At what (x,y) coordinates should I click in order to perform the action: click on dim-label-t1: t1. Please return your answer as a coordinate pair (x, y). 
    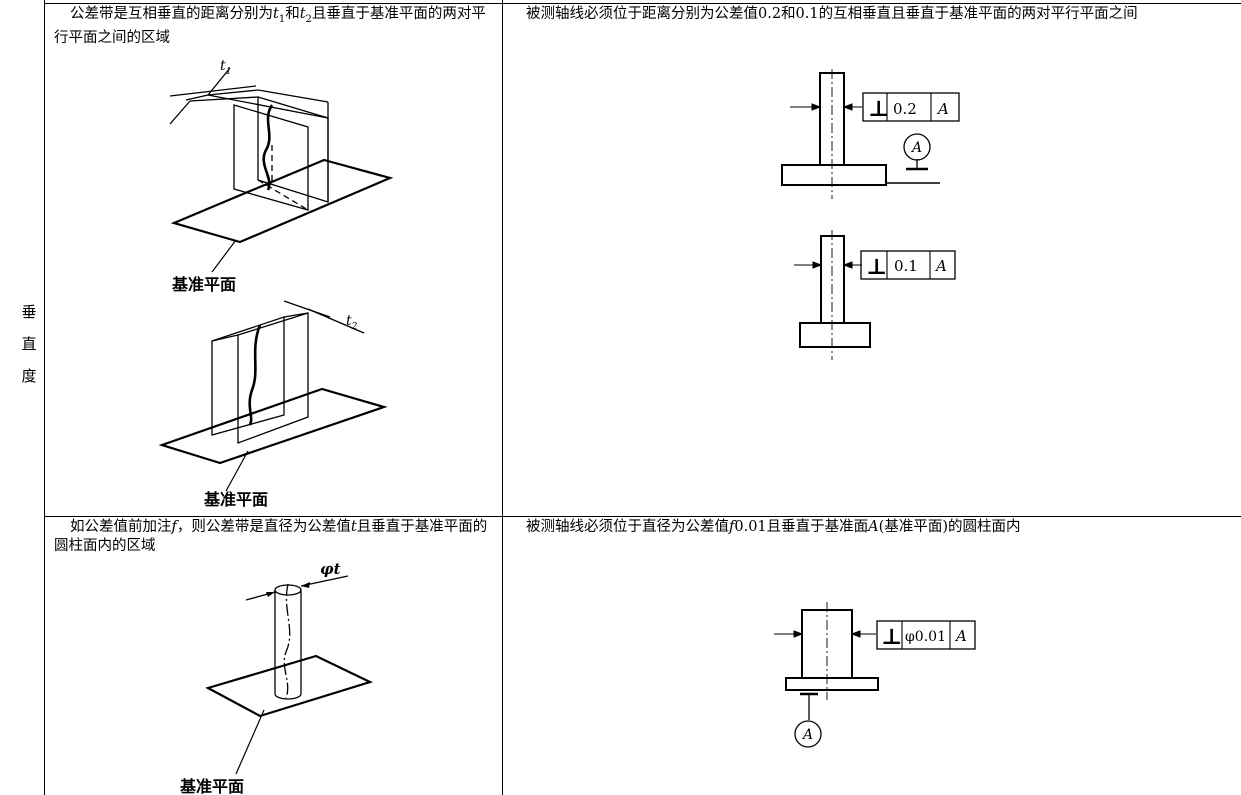
    Looking at the image, I should click on (225, 67).